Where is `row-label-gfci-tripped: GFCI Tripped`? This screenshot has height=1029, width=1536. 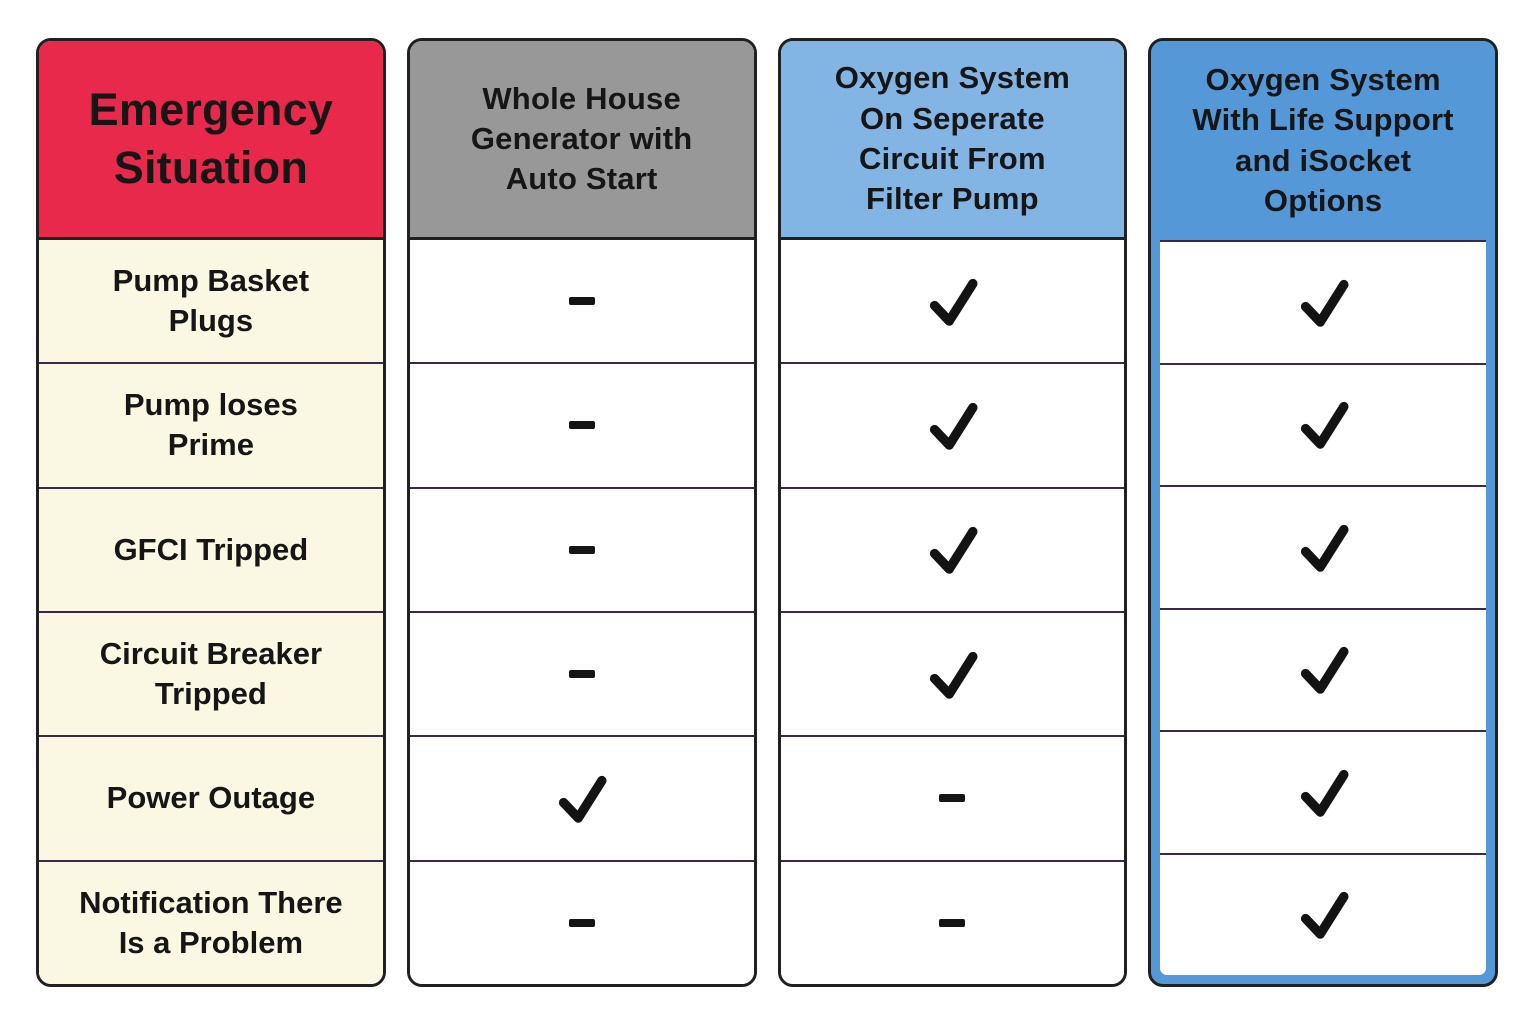
row-label-gfci-tripped: GFCI Tripped is located at coordinates (211, 548).